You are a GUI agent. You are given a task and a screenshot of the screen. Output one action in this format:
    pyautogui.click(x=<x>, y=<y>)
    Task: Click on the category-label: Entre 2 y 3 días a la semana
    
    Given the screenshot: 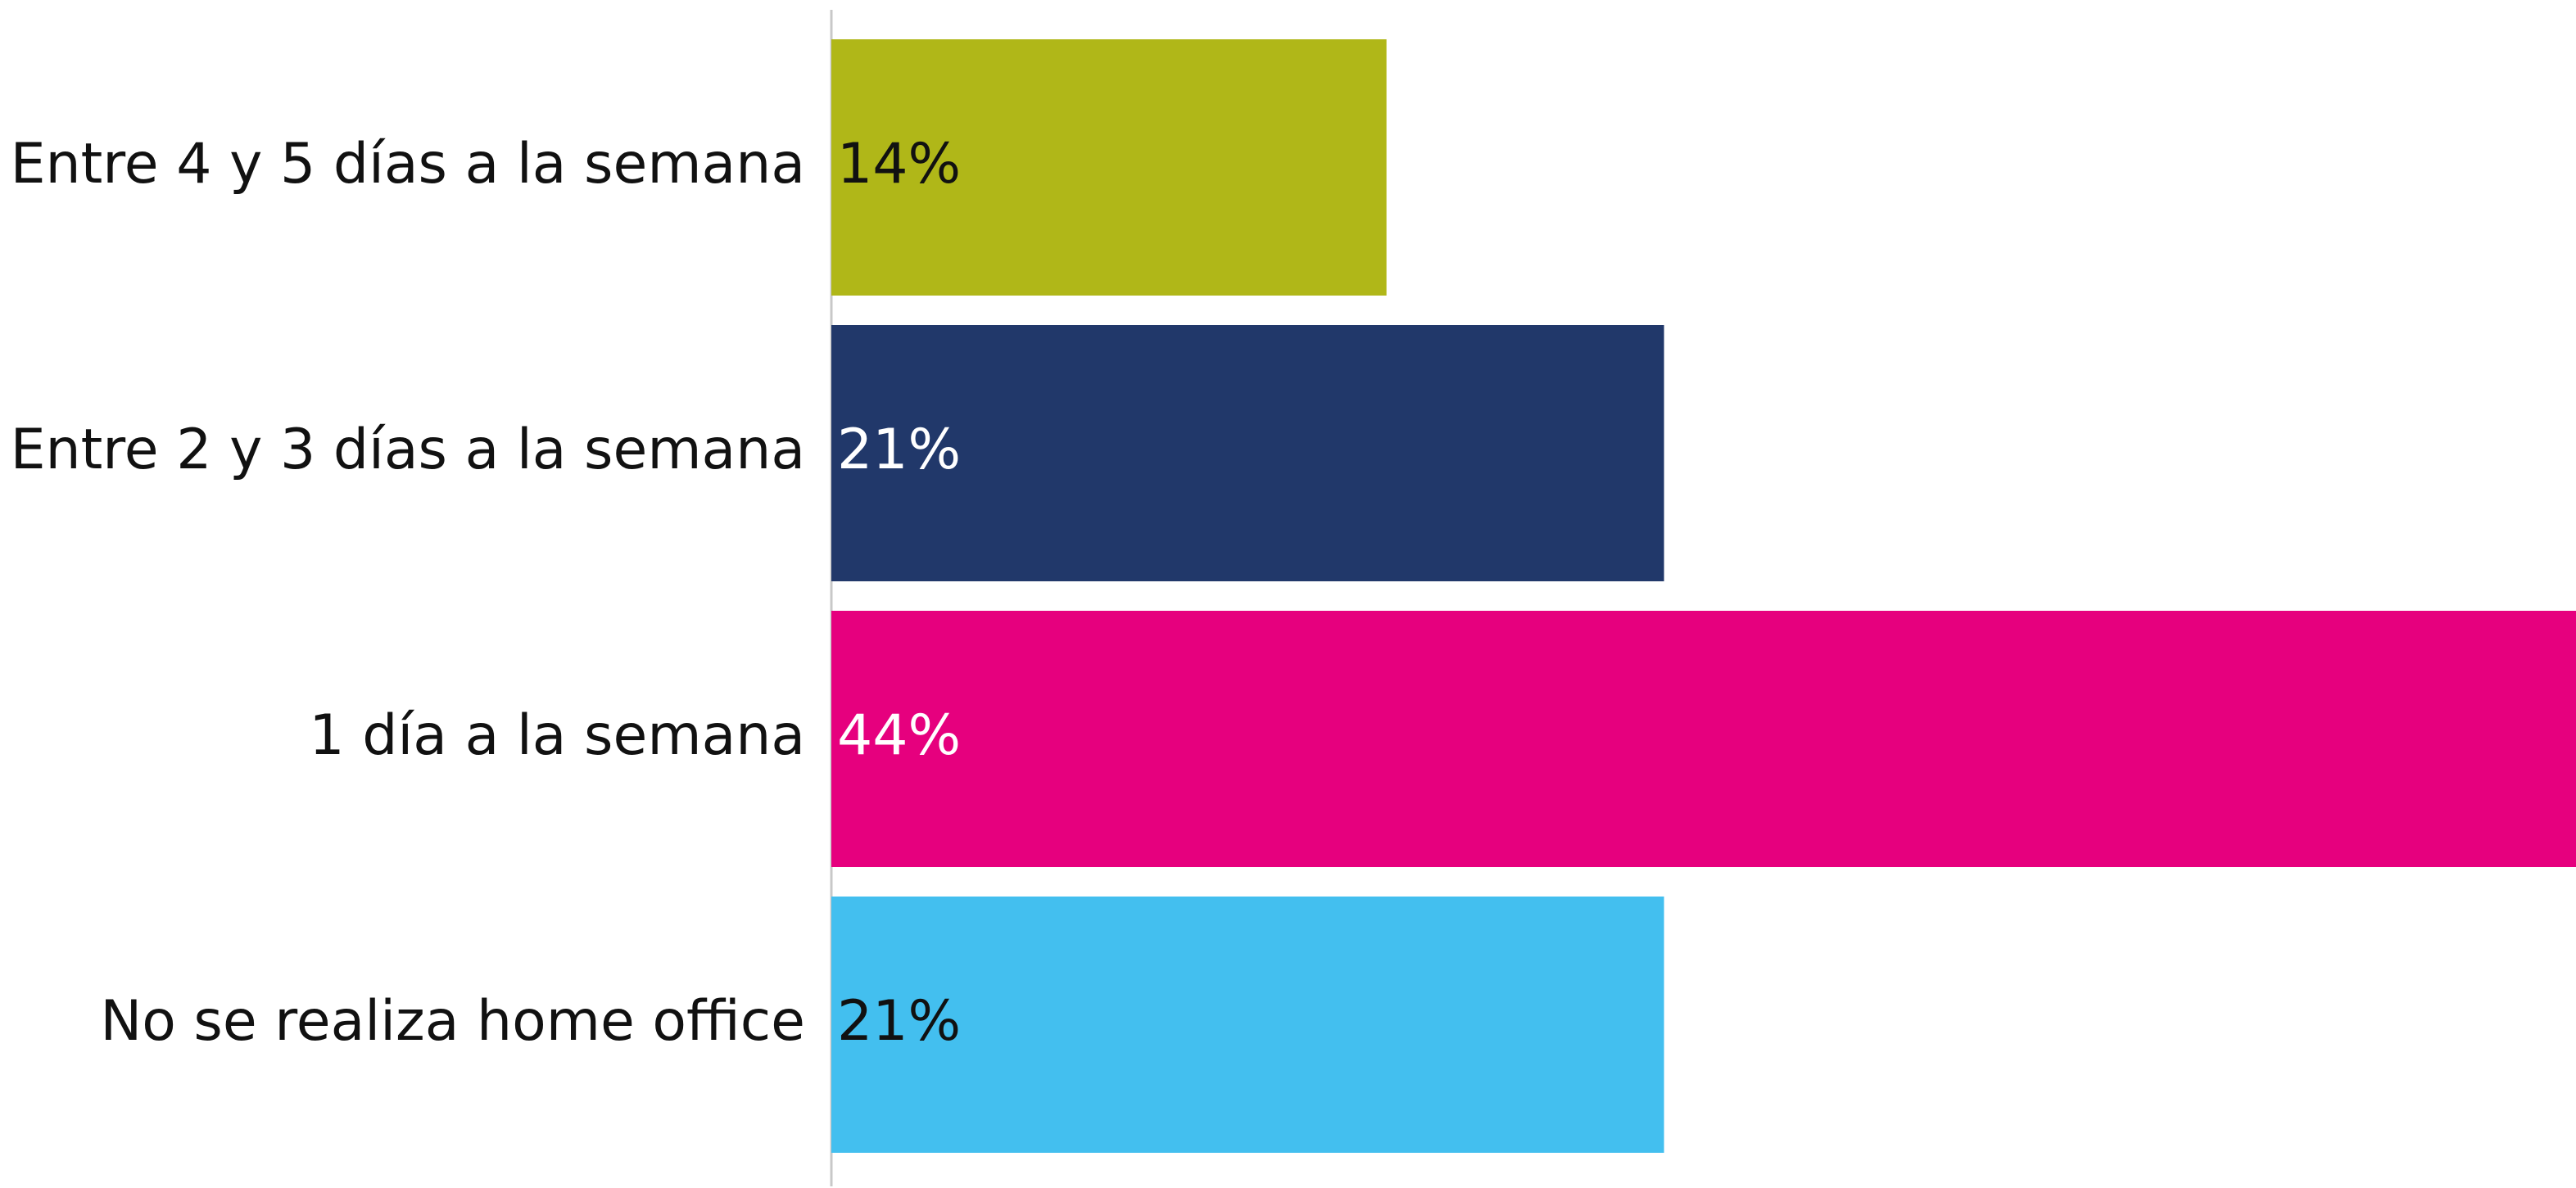 What is the action you would take?
    pyautogui.click(x=408, y=450)
    